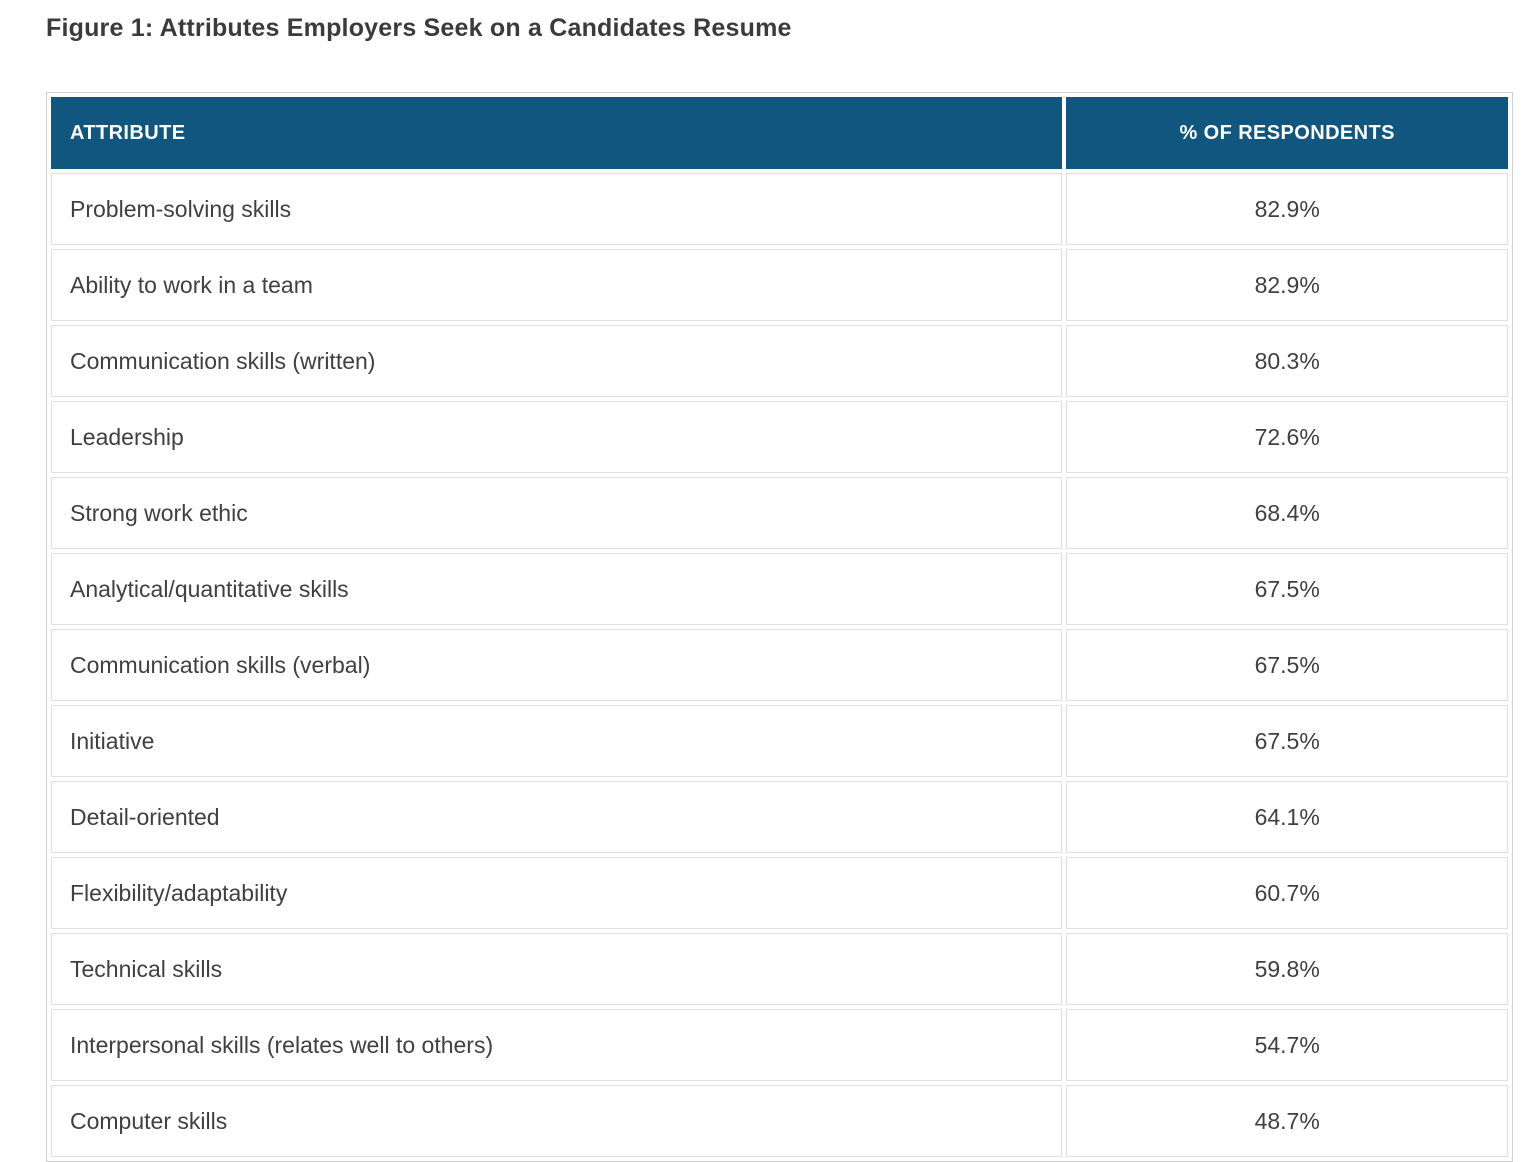 This screenshot has width=1530, height=1162. I want to click on table-row: Technical skills 59.8%, so click(779, 969).